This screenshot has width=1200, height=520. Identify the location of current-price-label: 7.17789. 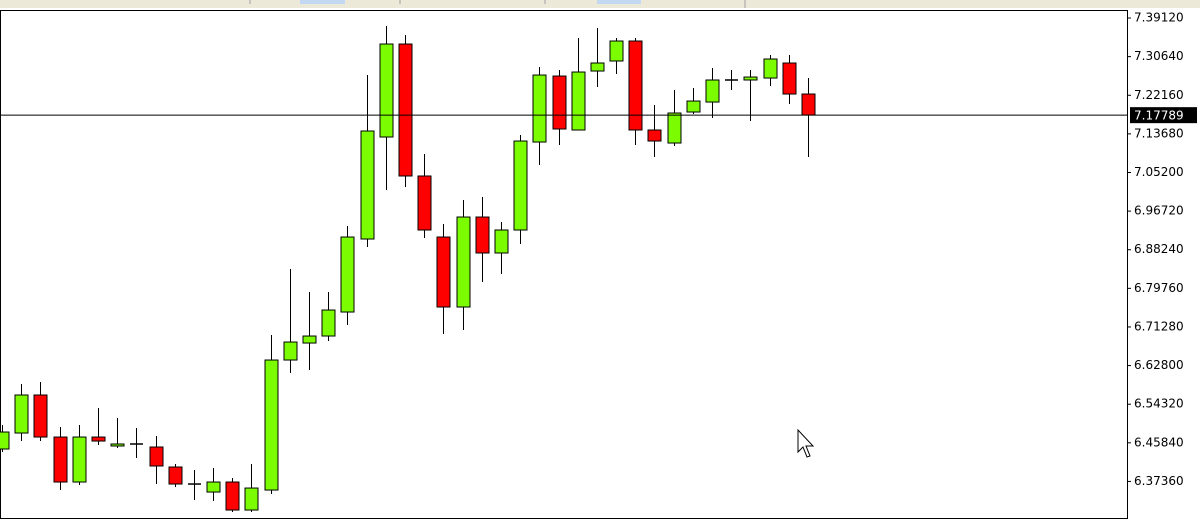
(1159, 116).